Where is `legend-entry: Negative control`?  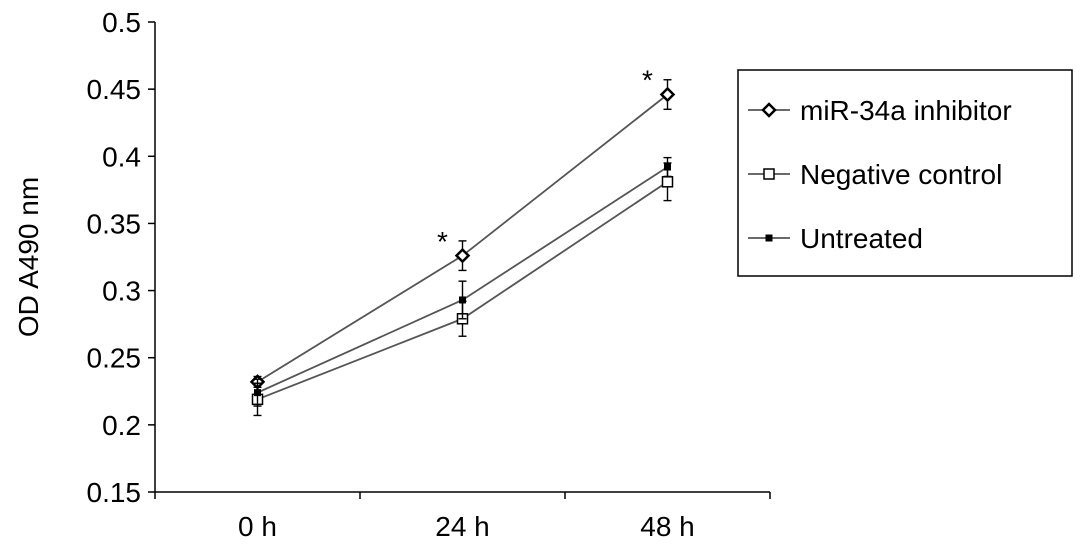
legend-entry: Negative control is located at coordinates (875, 174).